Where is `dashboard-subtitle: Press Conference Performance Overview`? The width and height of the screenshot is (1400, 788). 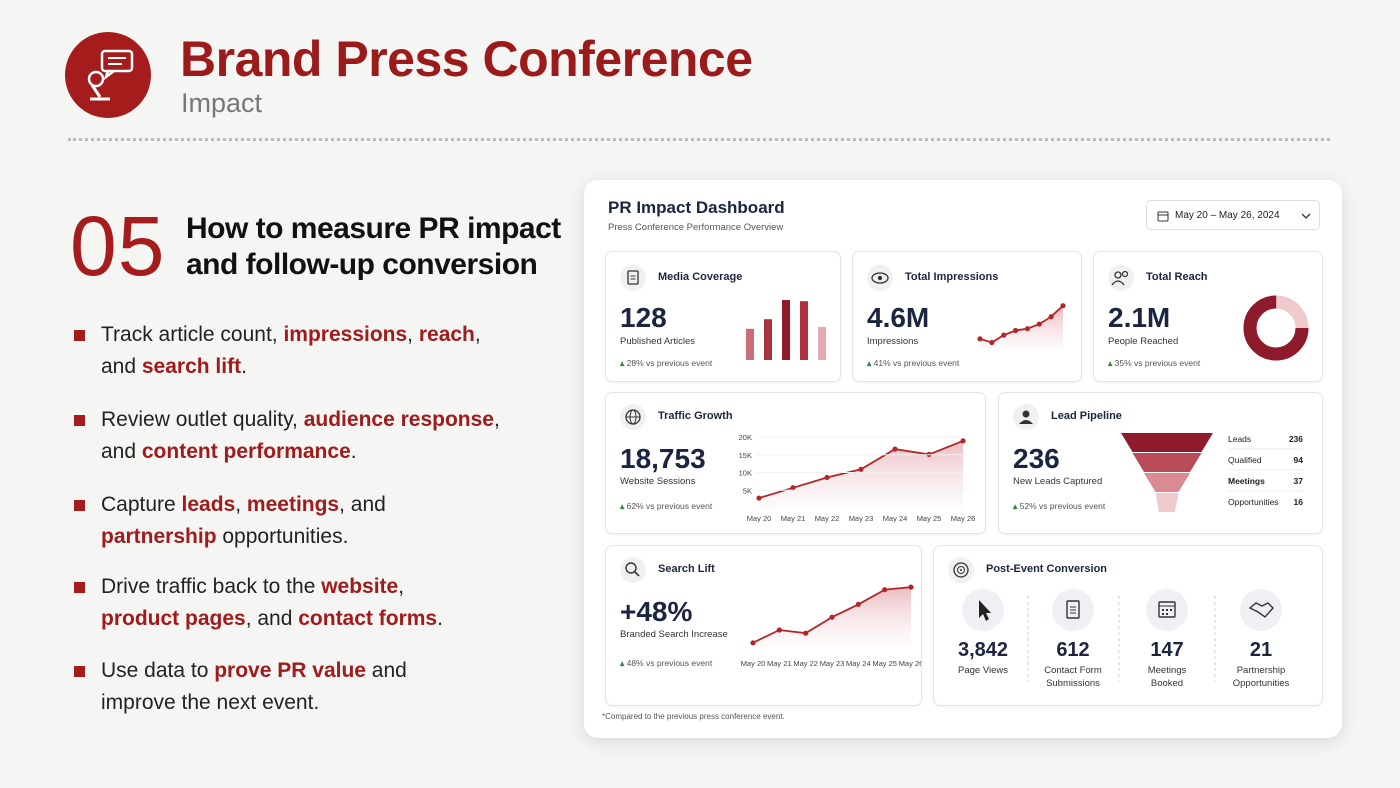 dashboard-subtitle: Press Conference Performance Overview is located at coordinates (696, 227).